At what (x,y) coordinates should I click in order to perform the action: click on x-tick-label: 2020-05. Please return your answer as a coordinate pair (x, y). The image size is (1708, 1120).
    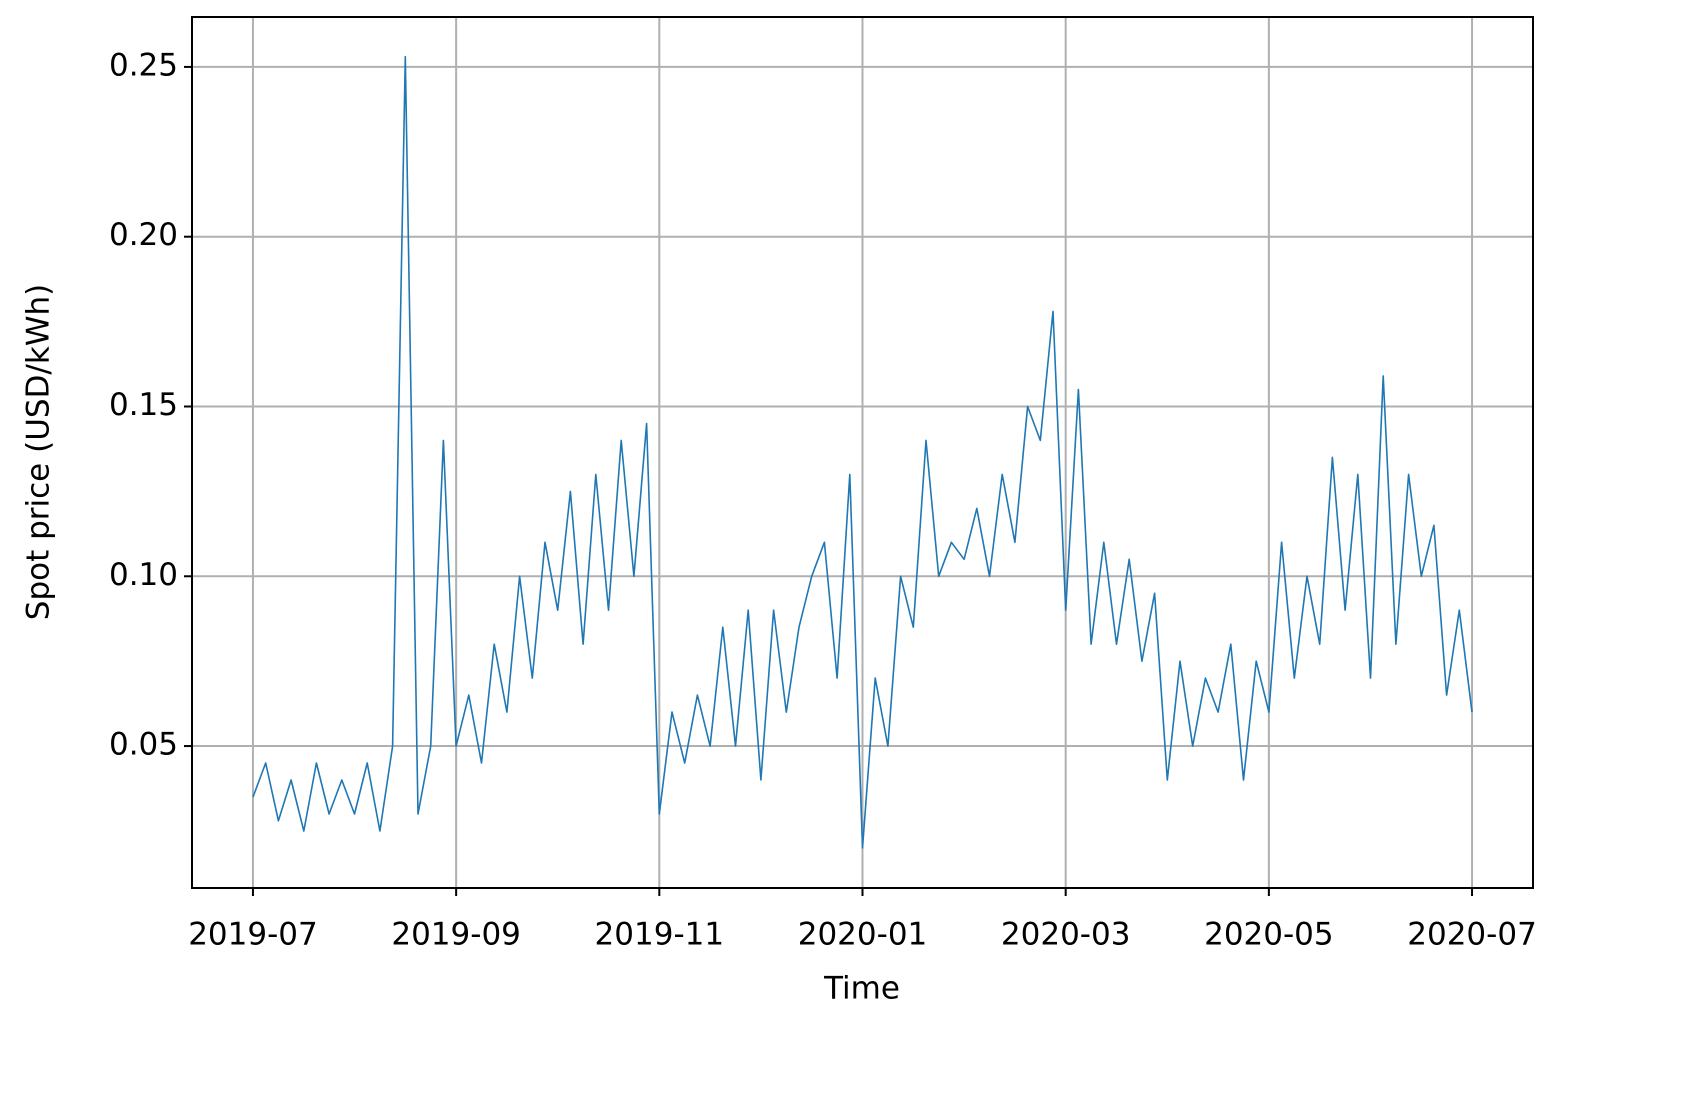
    Looking at the image, I should click on (1269, 935).